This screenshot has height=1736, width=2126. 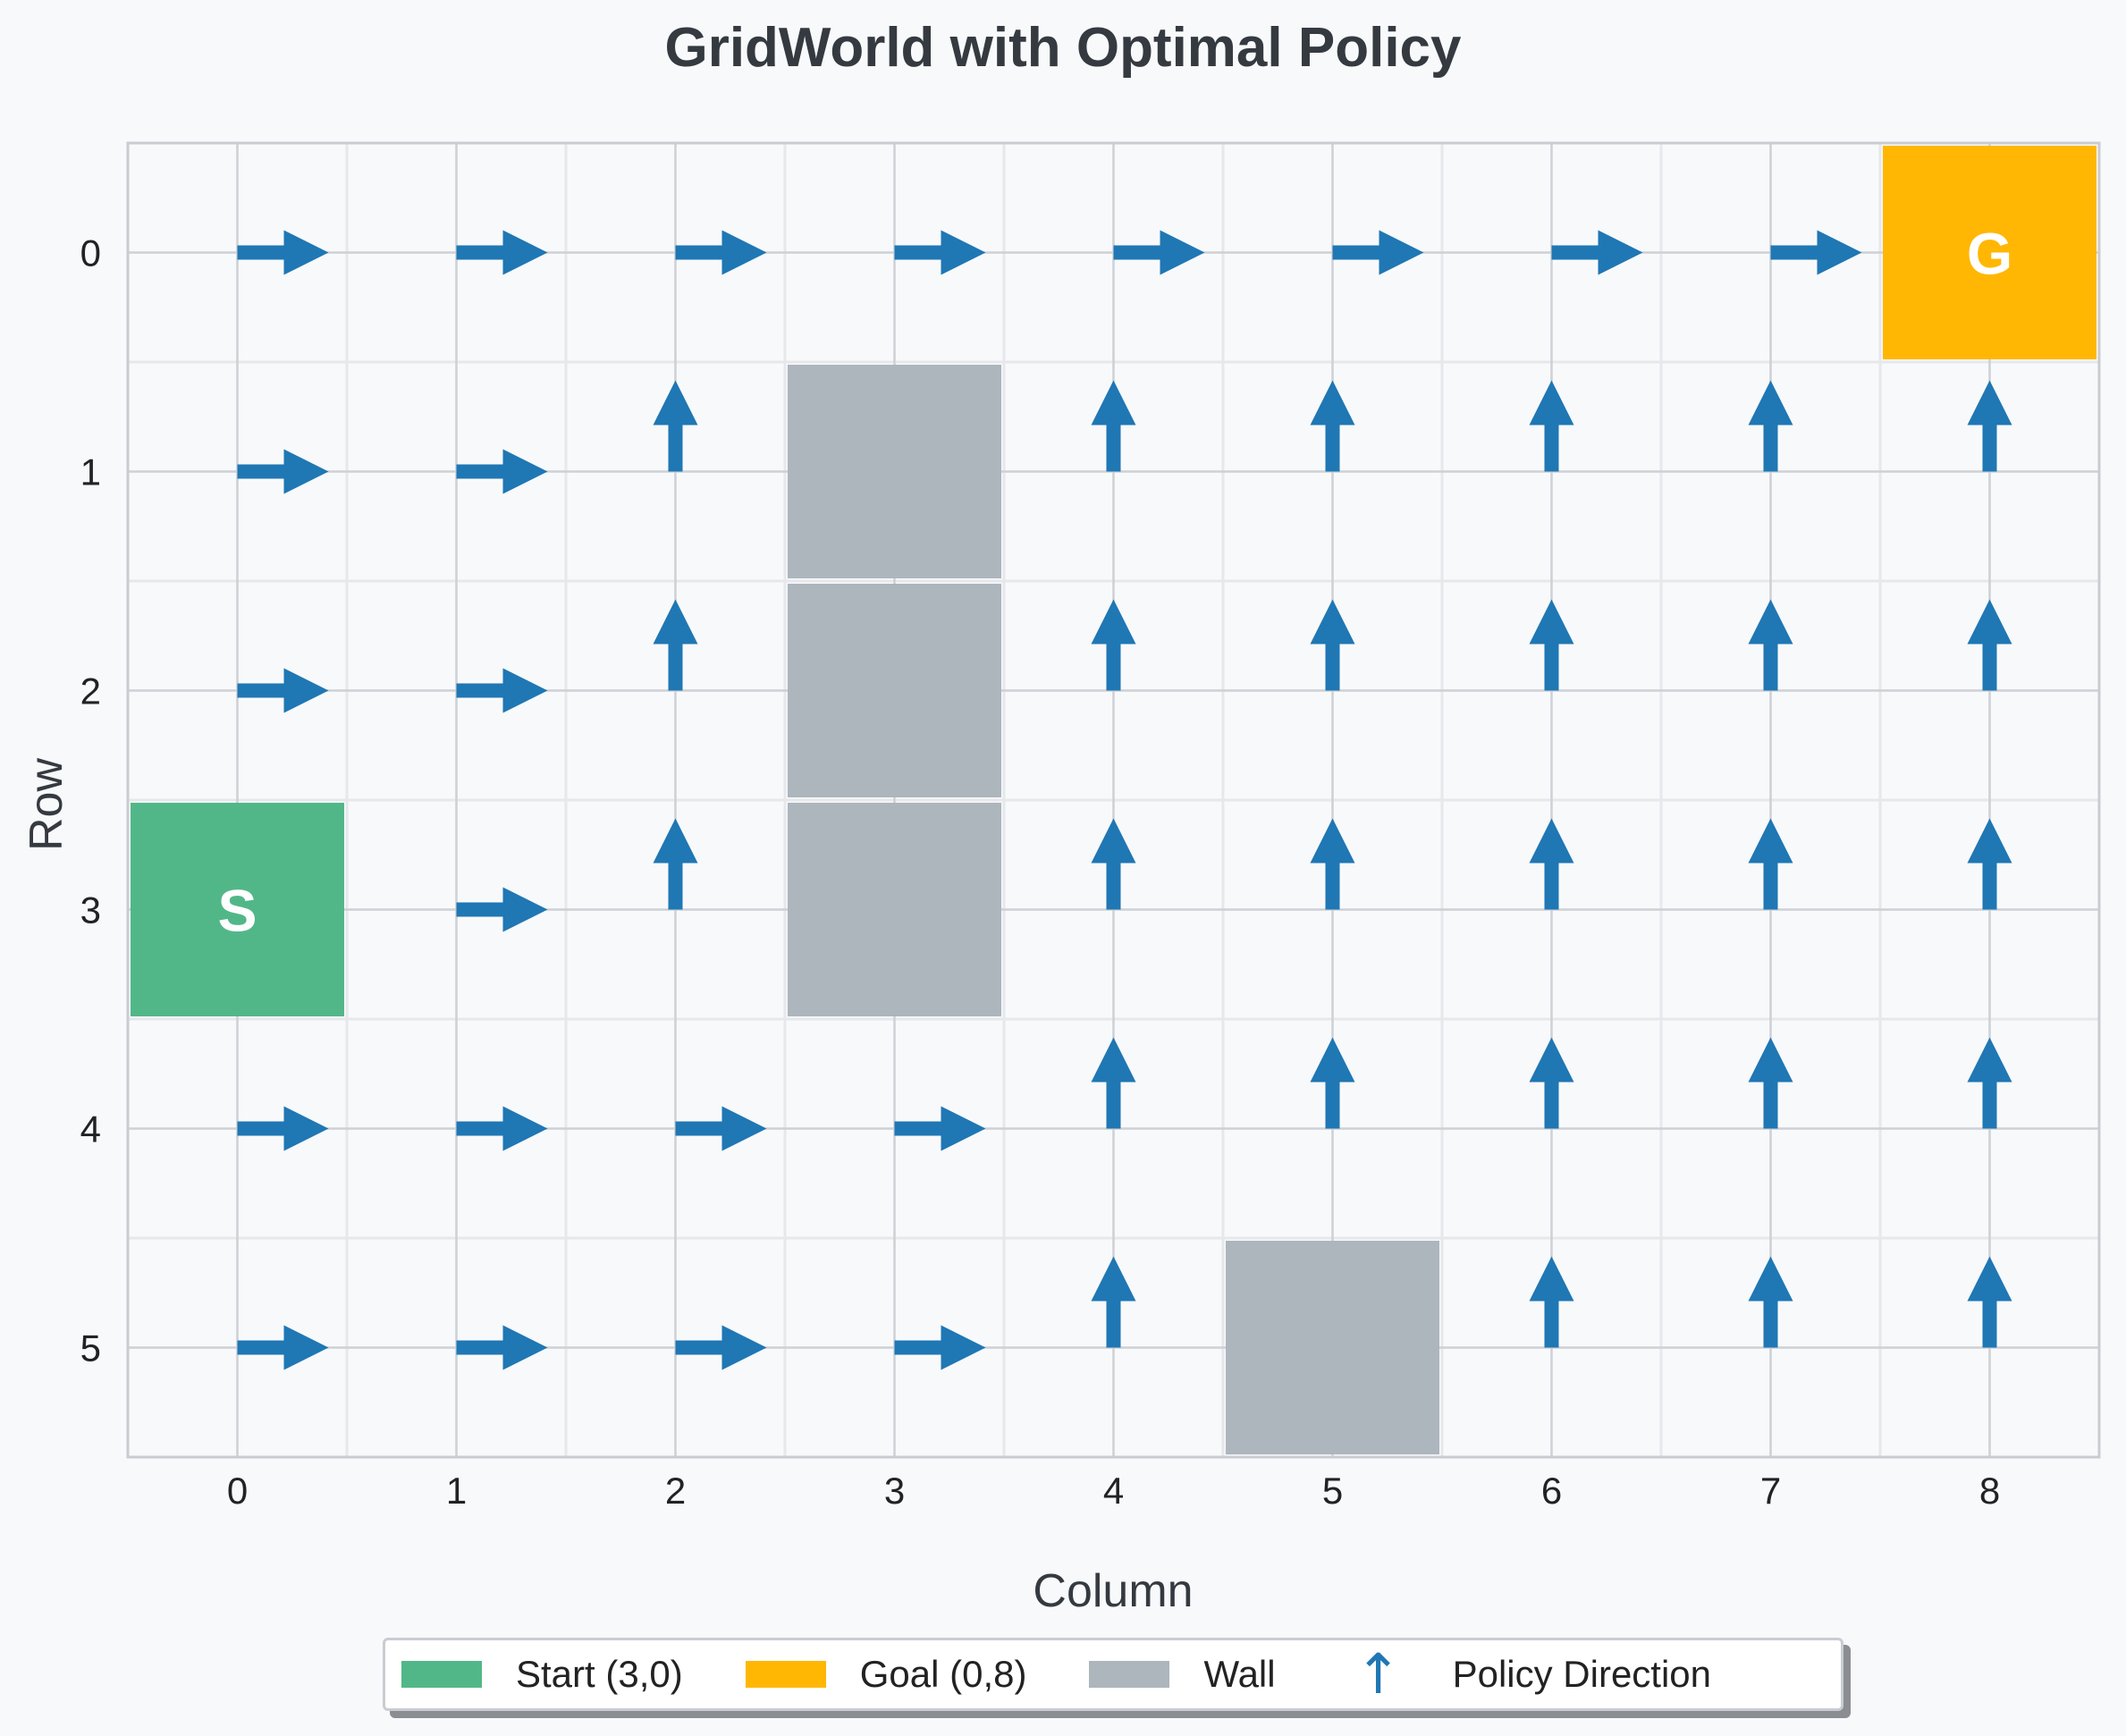 I want to click on y-tick-label: 4, so click(x=90, y=1129).